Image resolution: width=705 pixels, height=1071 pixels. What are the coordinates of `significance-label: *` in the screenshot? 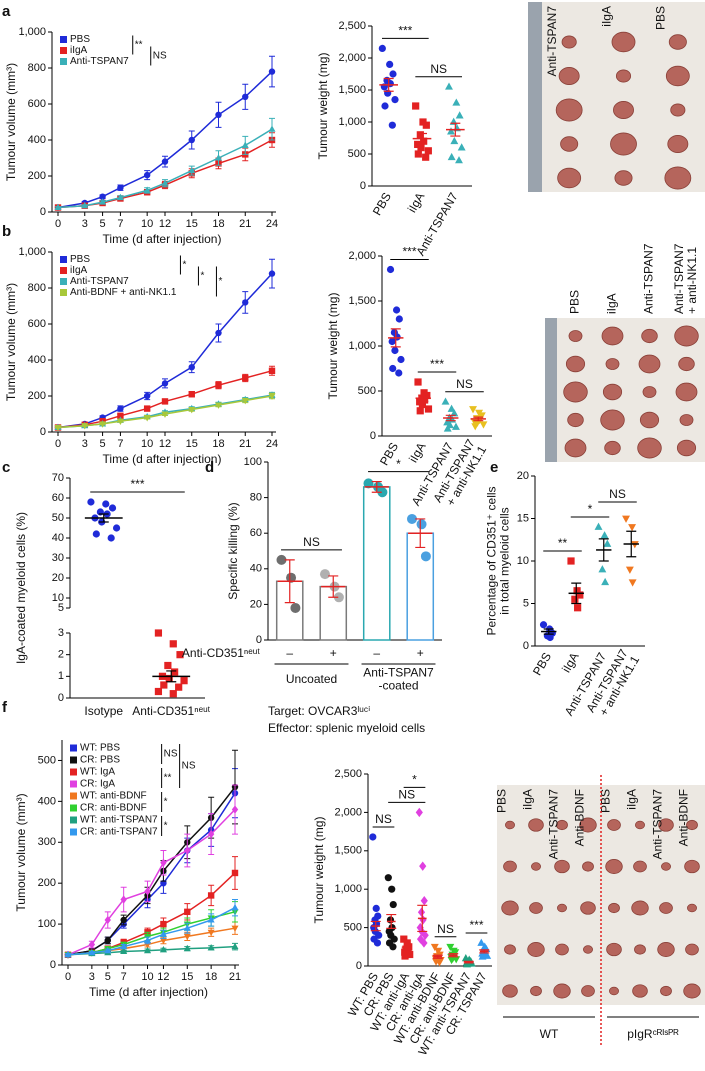 It's located at (398, 464).